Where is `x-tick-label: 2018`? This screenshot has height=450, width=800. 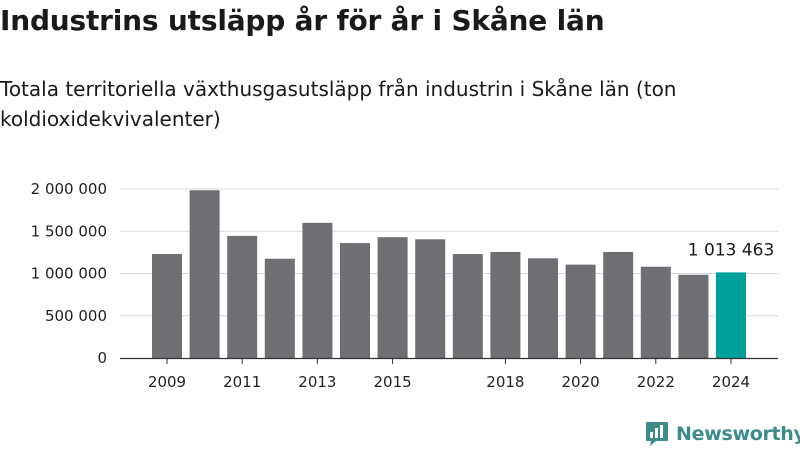 x-tick-label: 2018 is located at coordinates (505, 382).